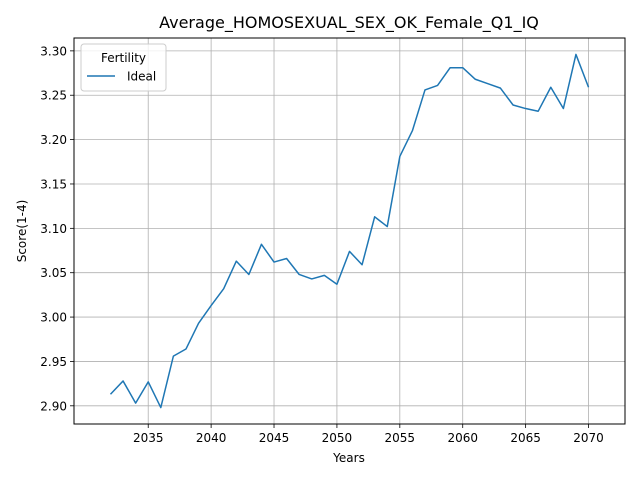  Describe the element at coordinates (368, 434) in the screenshot. I see `x-axis-ticks: 2035 2040 2045 2050 2055 2060 2065 2070` at that location.